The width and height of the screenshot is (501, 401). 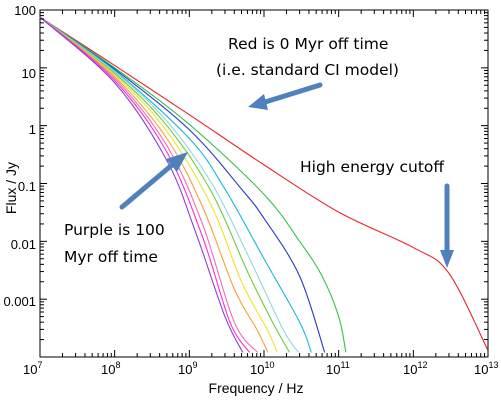 I want to click on y-tick-label: 0.1, so click(x=27, y=186).